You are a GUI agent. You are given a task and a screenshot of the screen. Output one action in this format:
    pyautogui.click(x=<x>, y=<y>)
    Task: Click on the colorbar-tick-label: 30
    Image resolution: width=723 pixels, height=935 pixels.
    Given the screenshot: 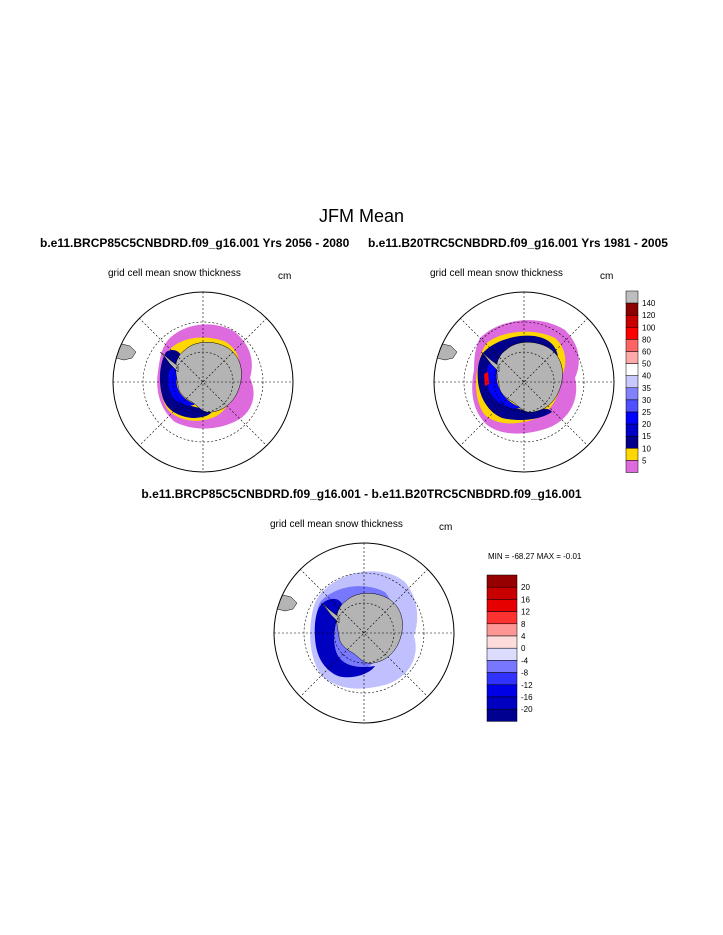 What is the action you would take?
    pyautogui.click(x=646, y=400)
    